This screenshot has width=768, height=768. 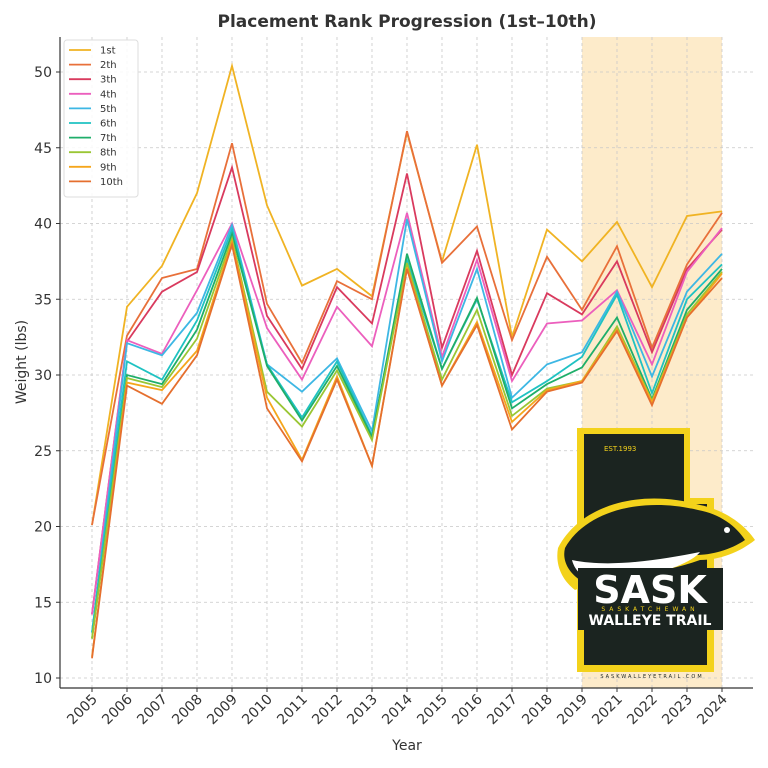 I want to click on legend-entry: 9th, so click(x=108, y=167).